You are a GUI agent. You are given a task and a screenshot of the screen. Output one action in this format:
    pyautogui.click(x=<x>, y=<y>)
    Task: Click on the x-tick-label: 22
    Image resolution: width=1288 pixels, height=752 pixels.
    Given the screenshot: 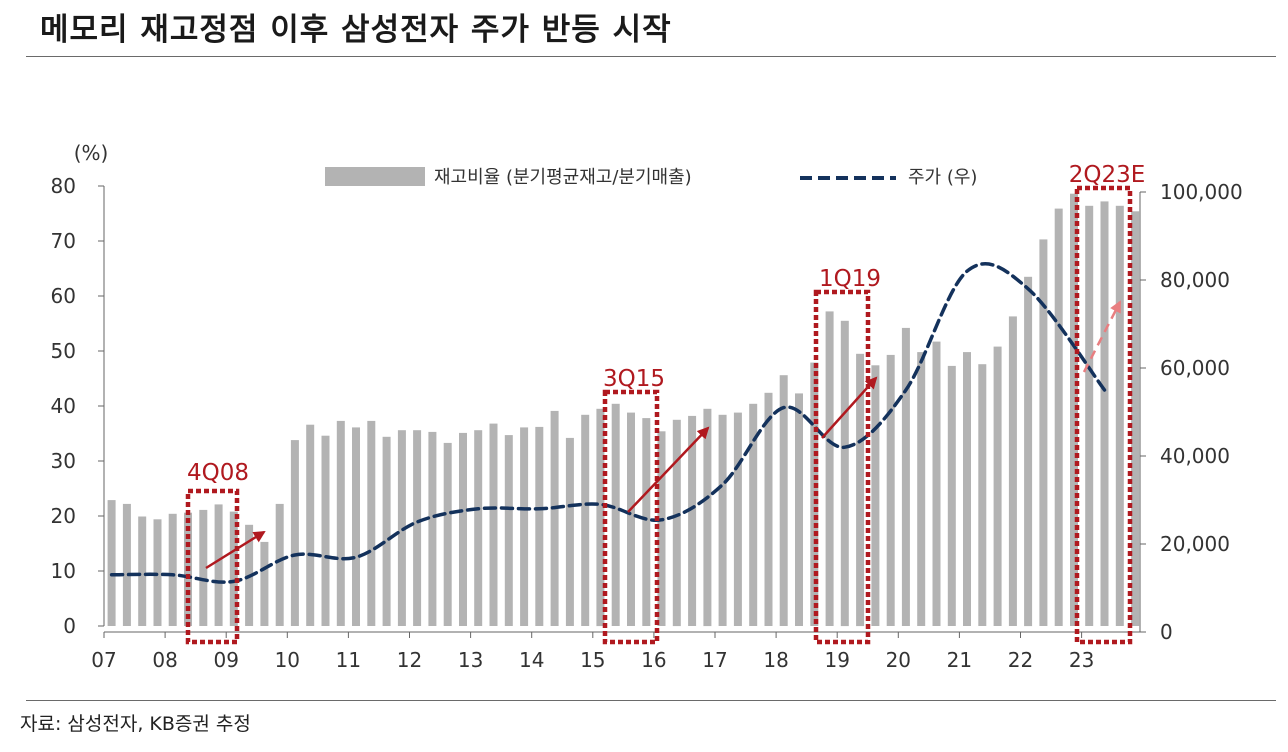 What is the action you would take?
    pyautogui.click(x=1020, y=660)
    